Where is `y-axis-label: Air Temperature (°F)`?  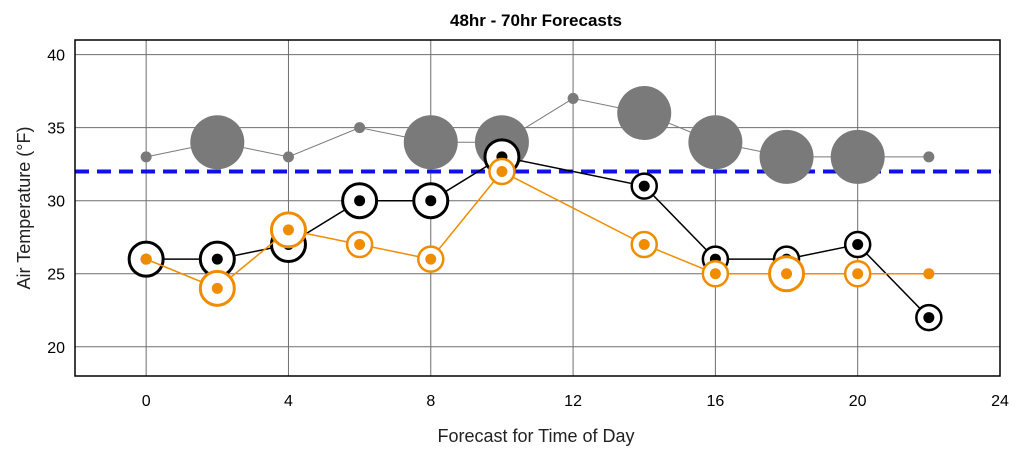
y-axis-label: Air Temperature (°F) is located at coordinates (24, 208).